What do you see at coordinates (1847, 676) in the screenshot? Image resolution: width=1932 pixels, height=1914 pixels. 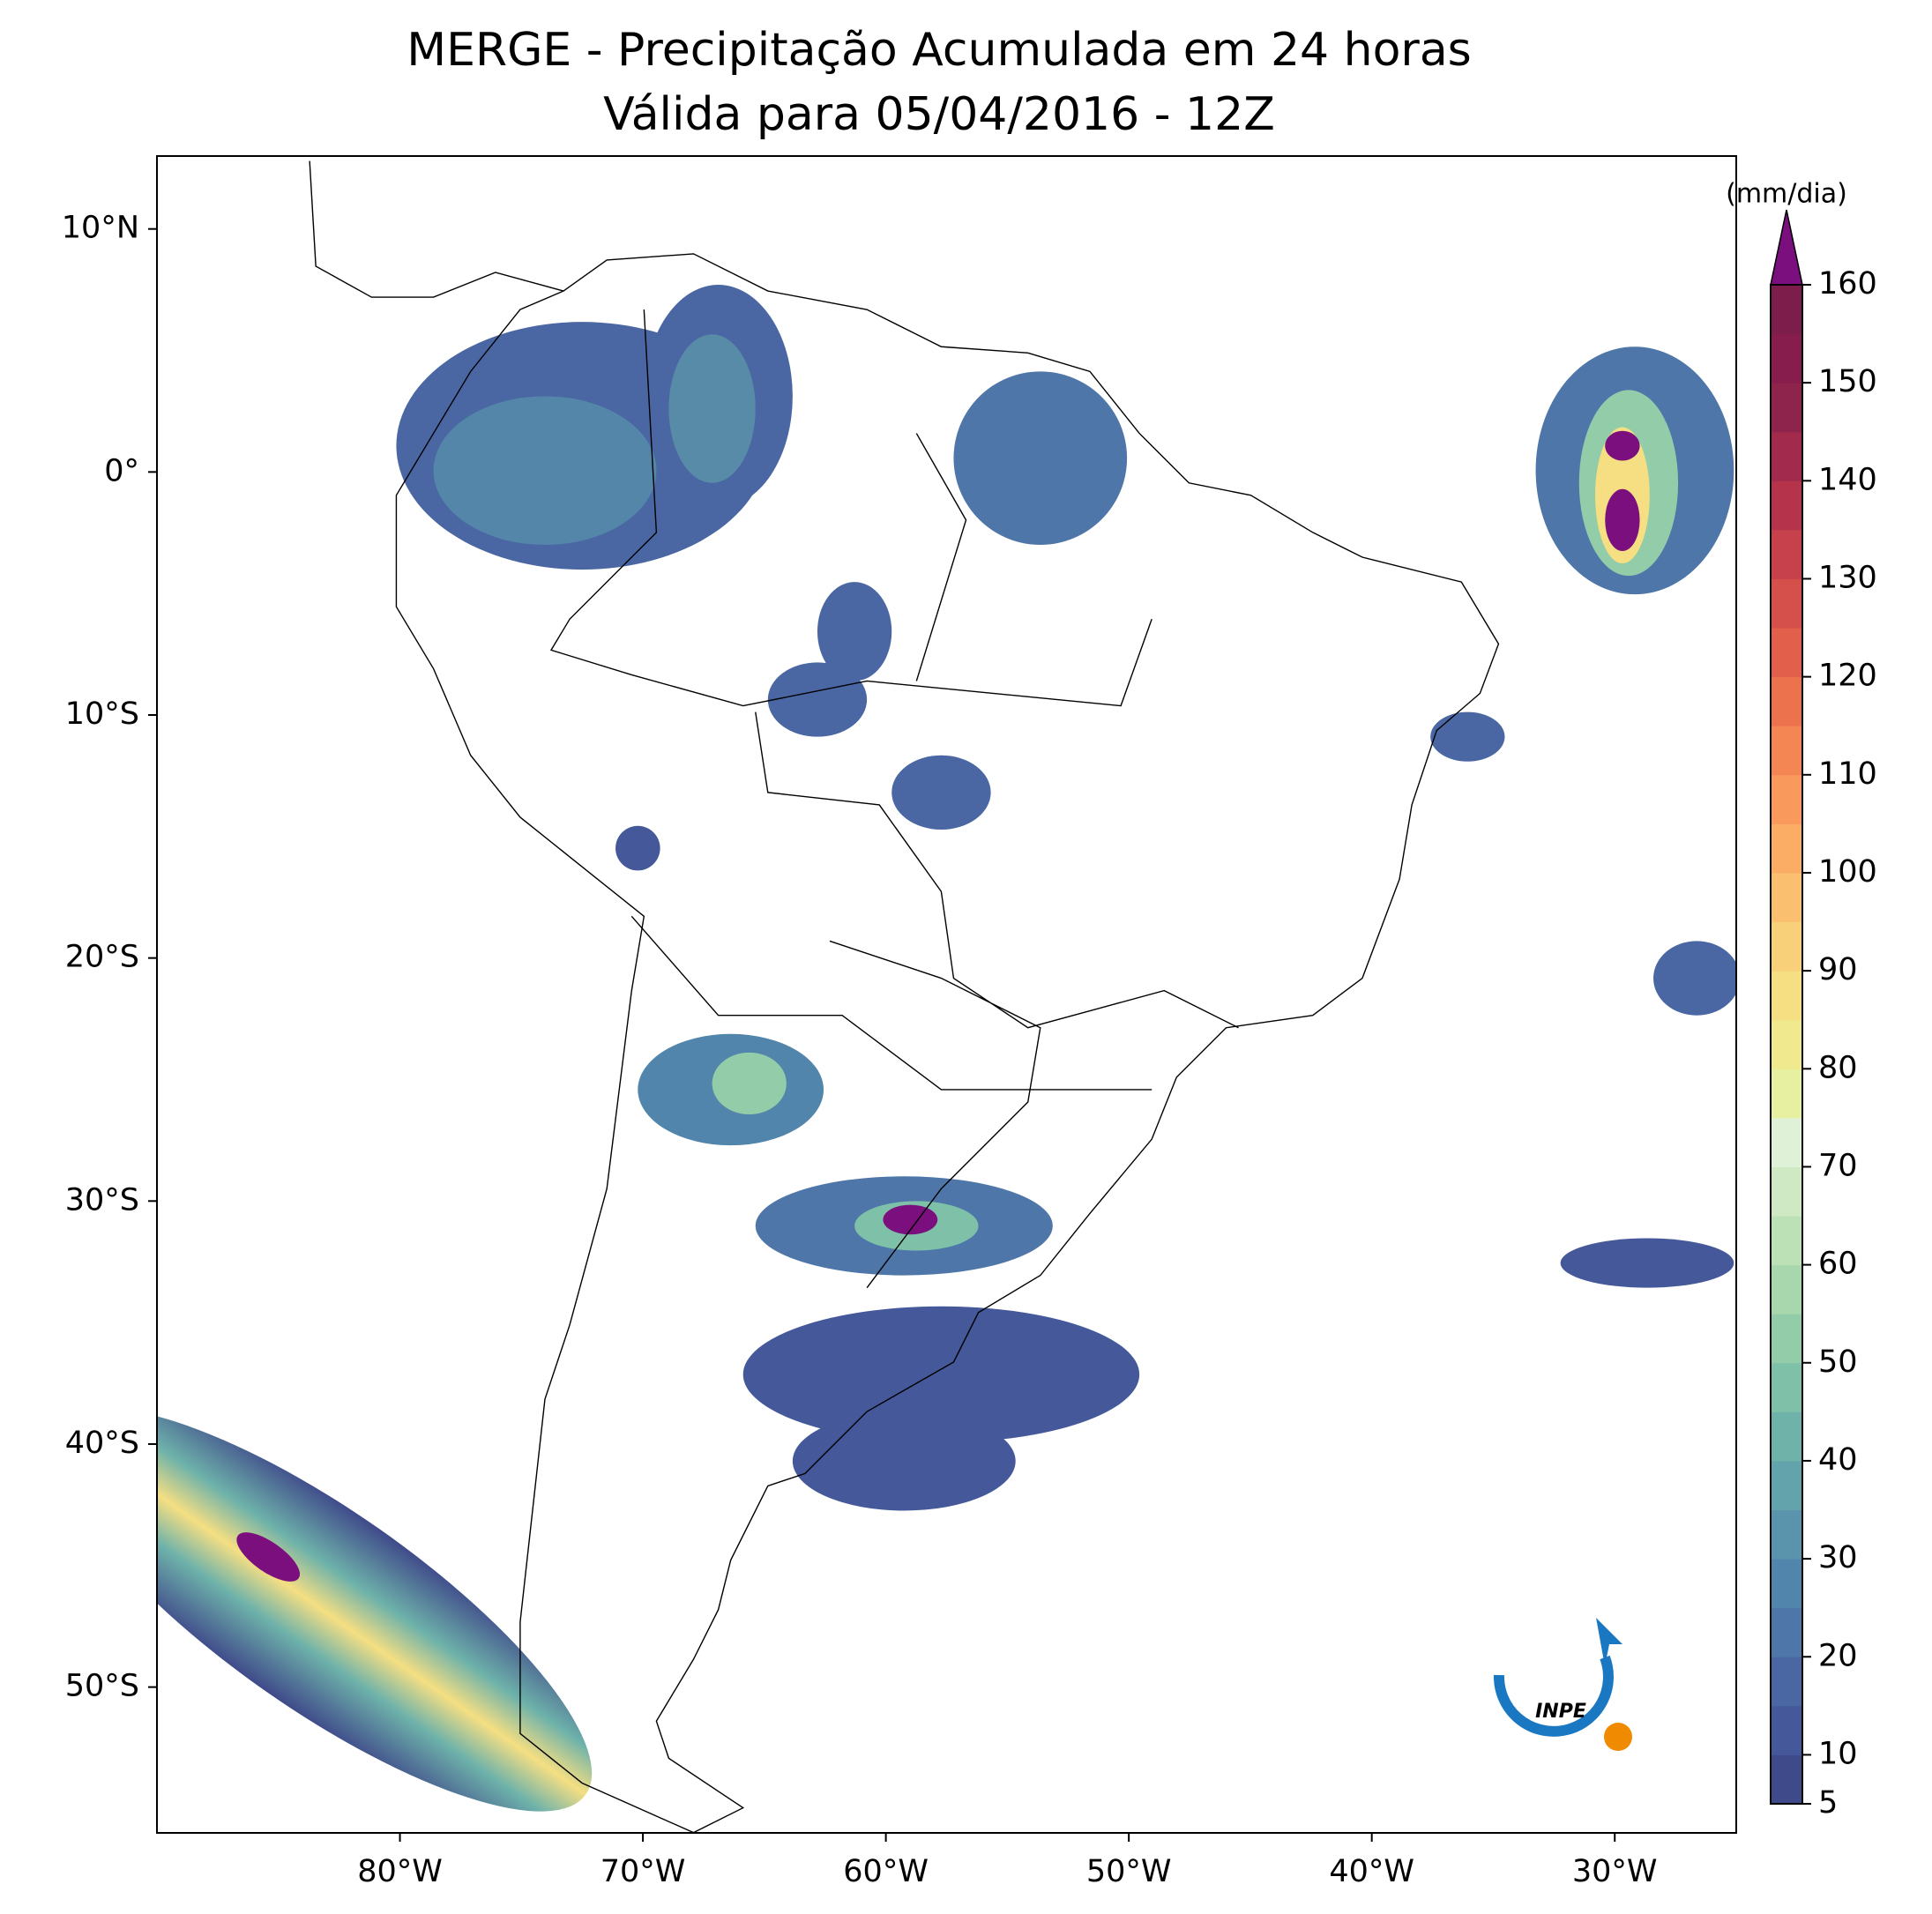 I see `colorbar-tick-label: 120` at bounding box center [1847, 676].